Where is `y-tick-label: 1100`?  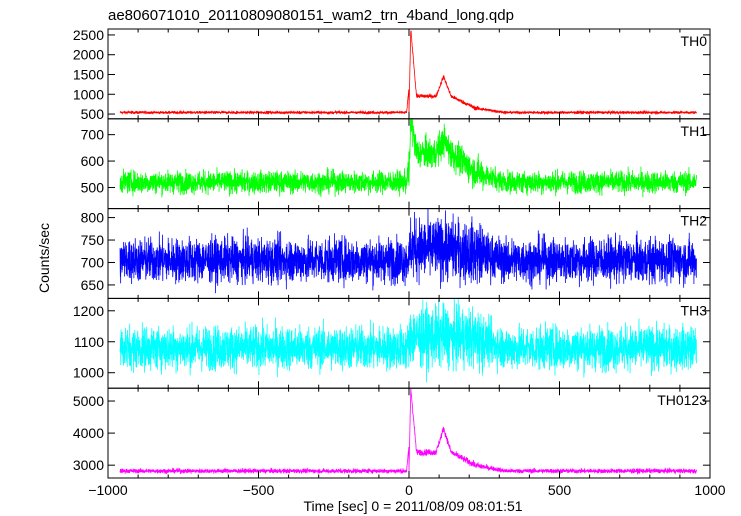 y-tick-label: 1100 is located at coordinates (89, 342).